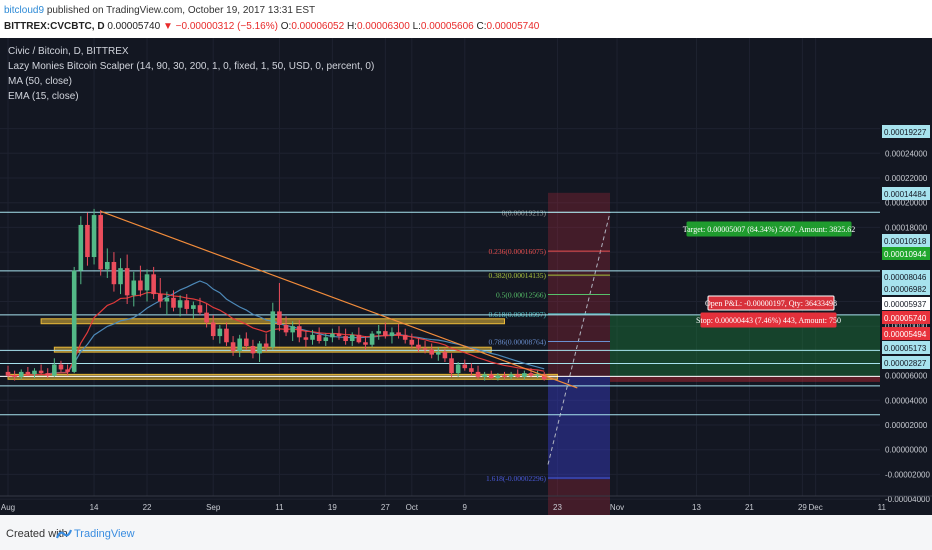 The image size is (932, 550). I want to click on stop-label-box, so click(768, 320).